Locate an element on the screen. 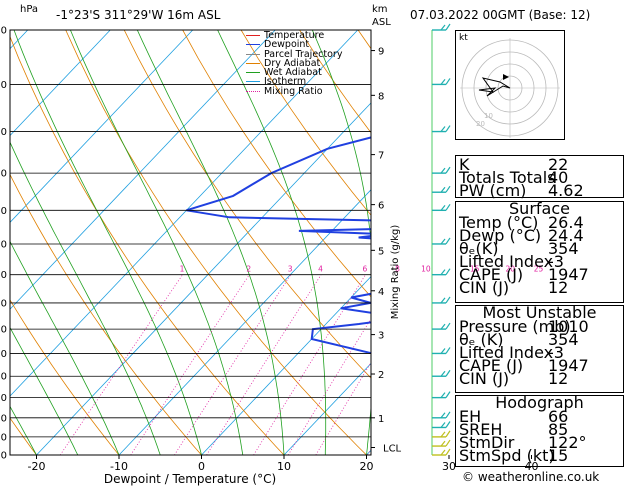 This screenshot has height=486, width=629. mixing-ratio-label: 3 is located at coordinates (290, 269).